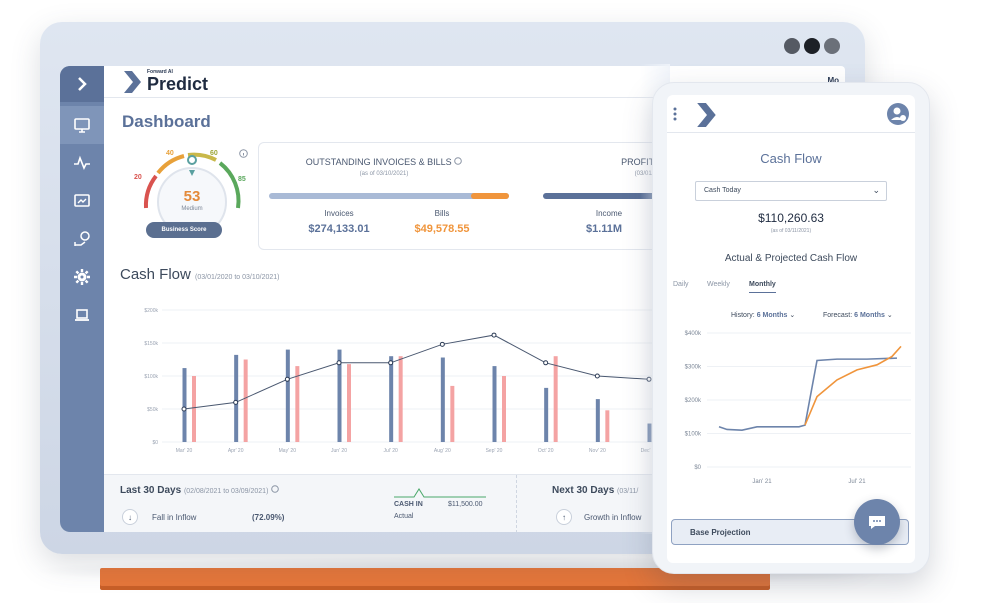 This screenshot has height=603, width=982. What do you see at coordinates (226, 491) in the screenshot?
I see `last30-range: (02/08/2021 to 03/09/2021)` at bounding box center [226, 491].